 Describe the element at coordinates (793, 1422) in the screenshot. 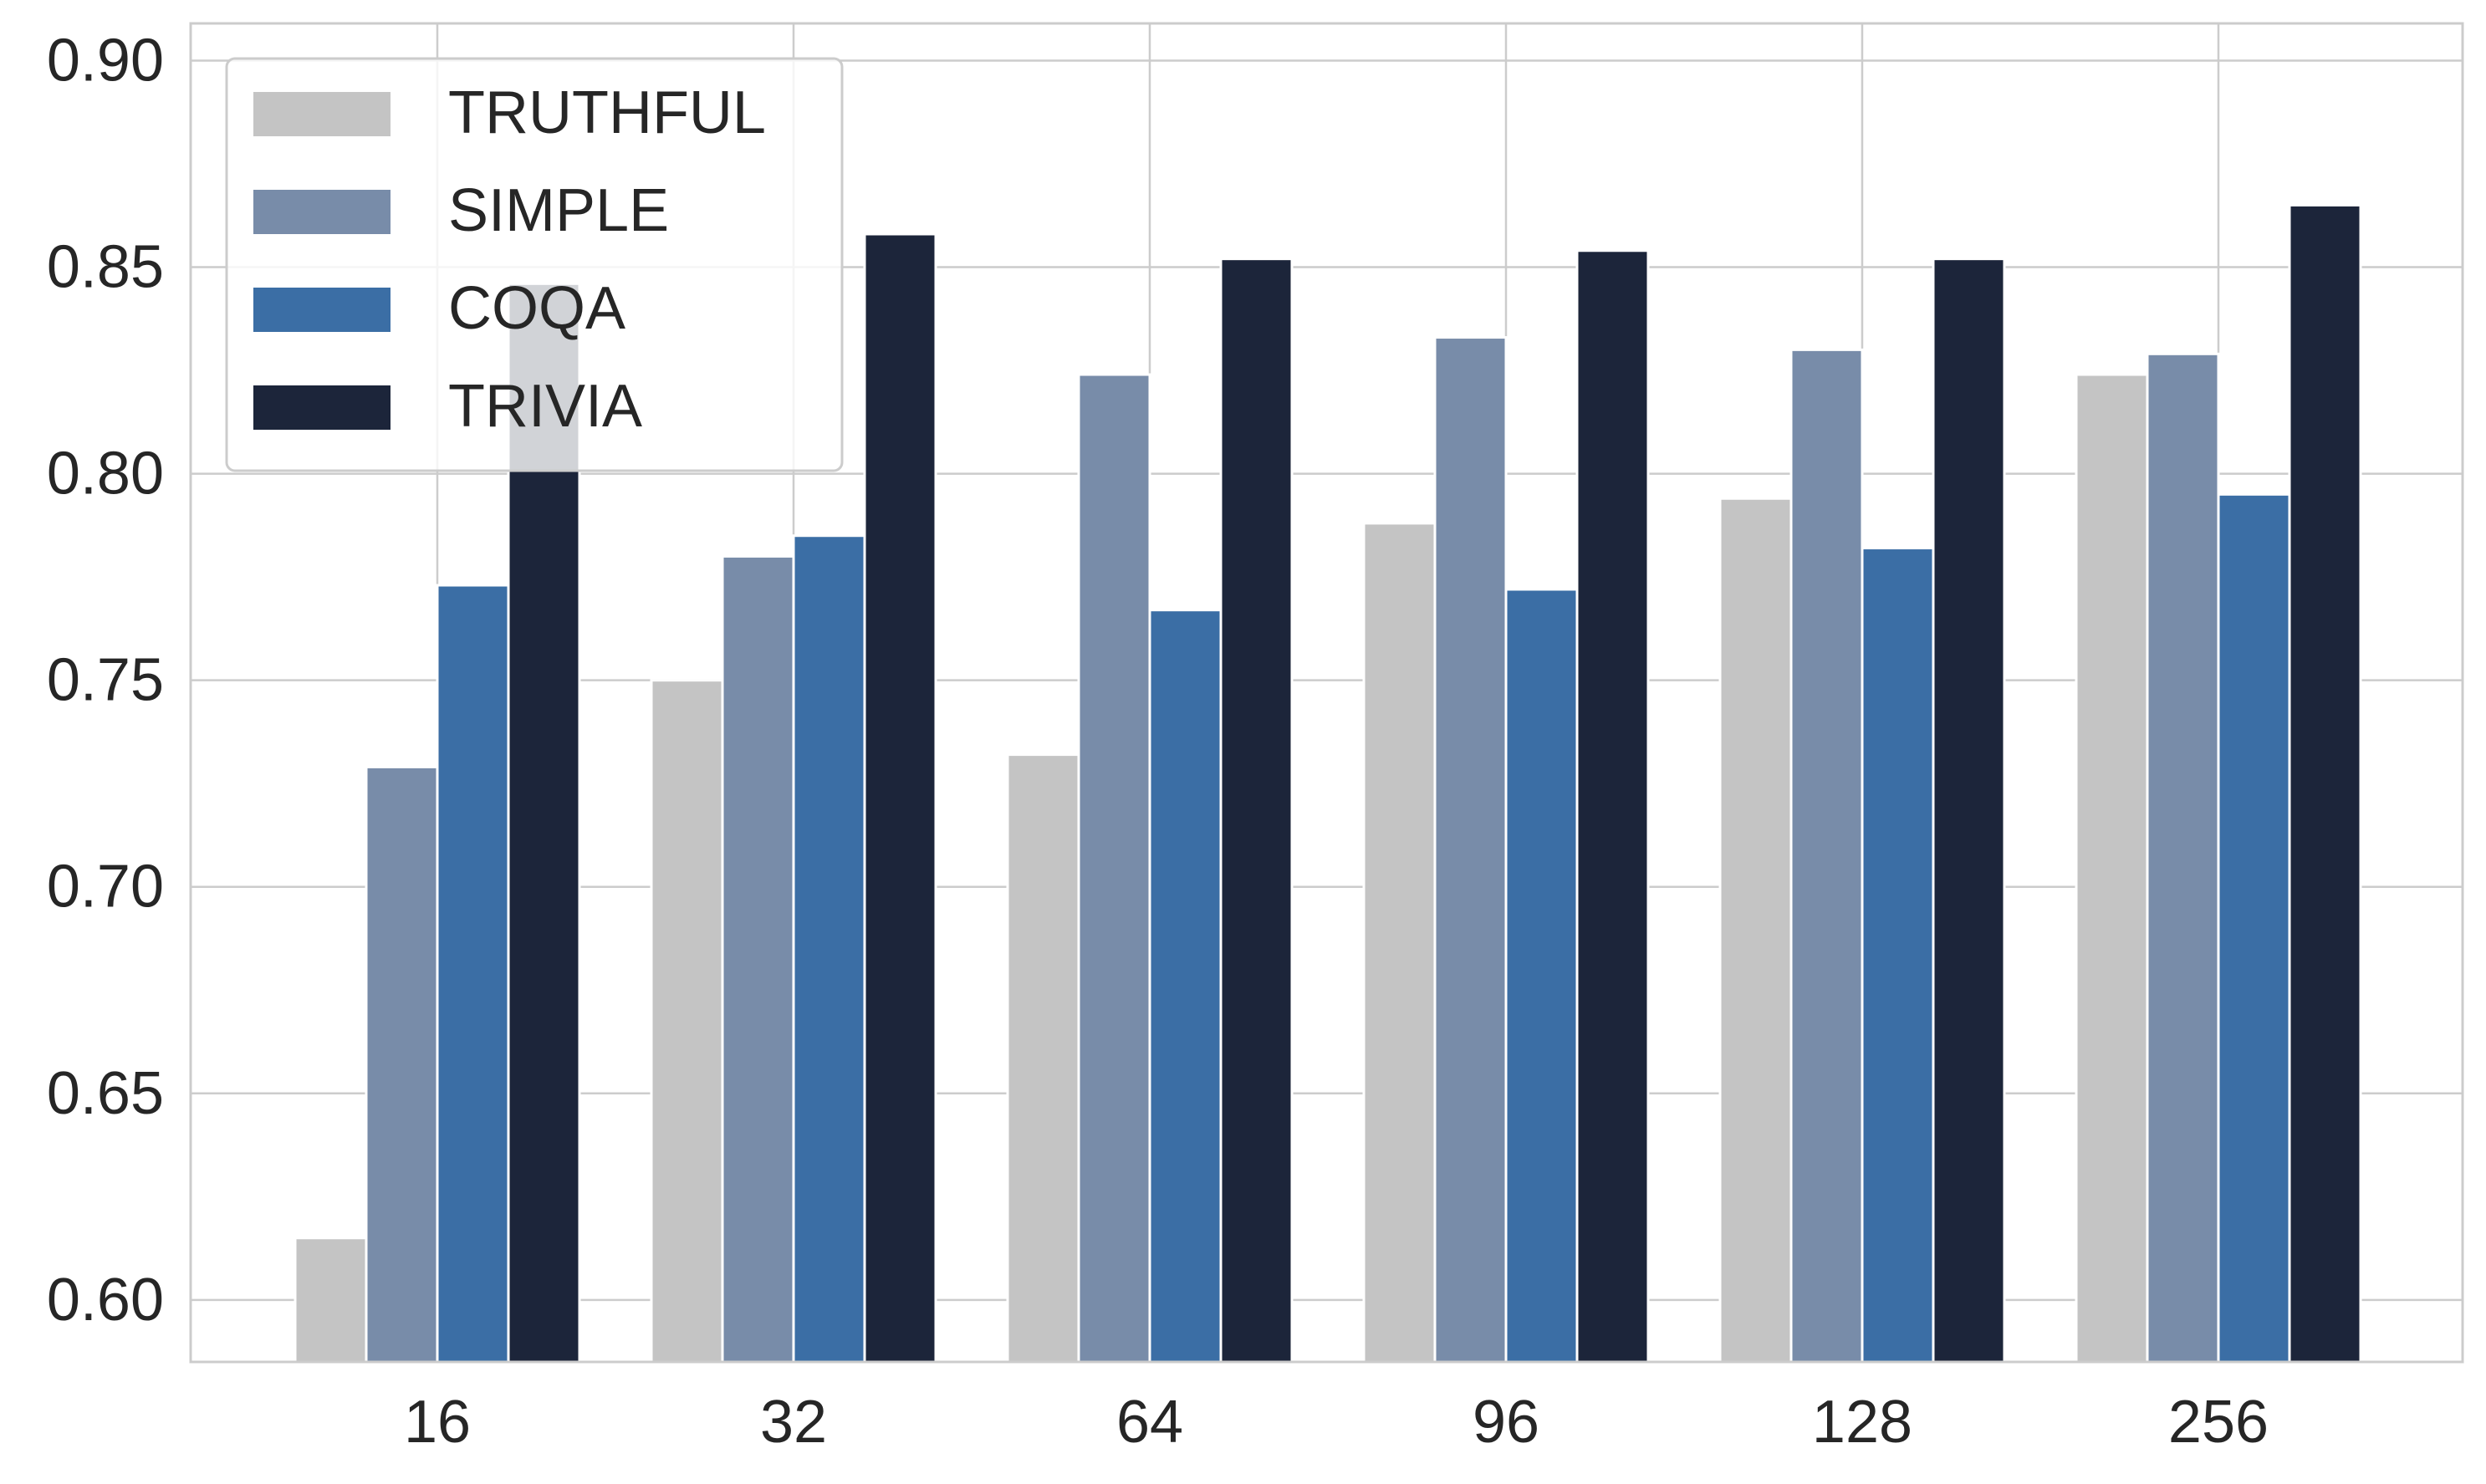

I see `x-tick-label: 32` at that location.